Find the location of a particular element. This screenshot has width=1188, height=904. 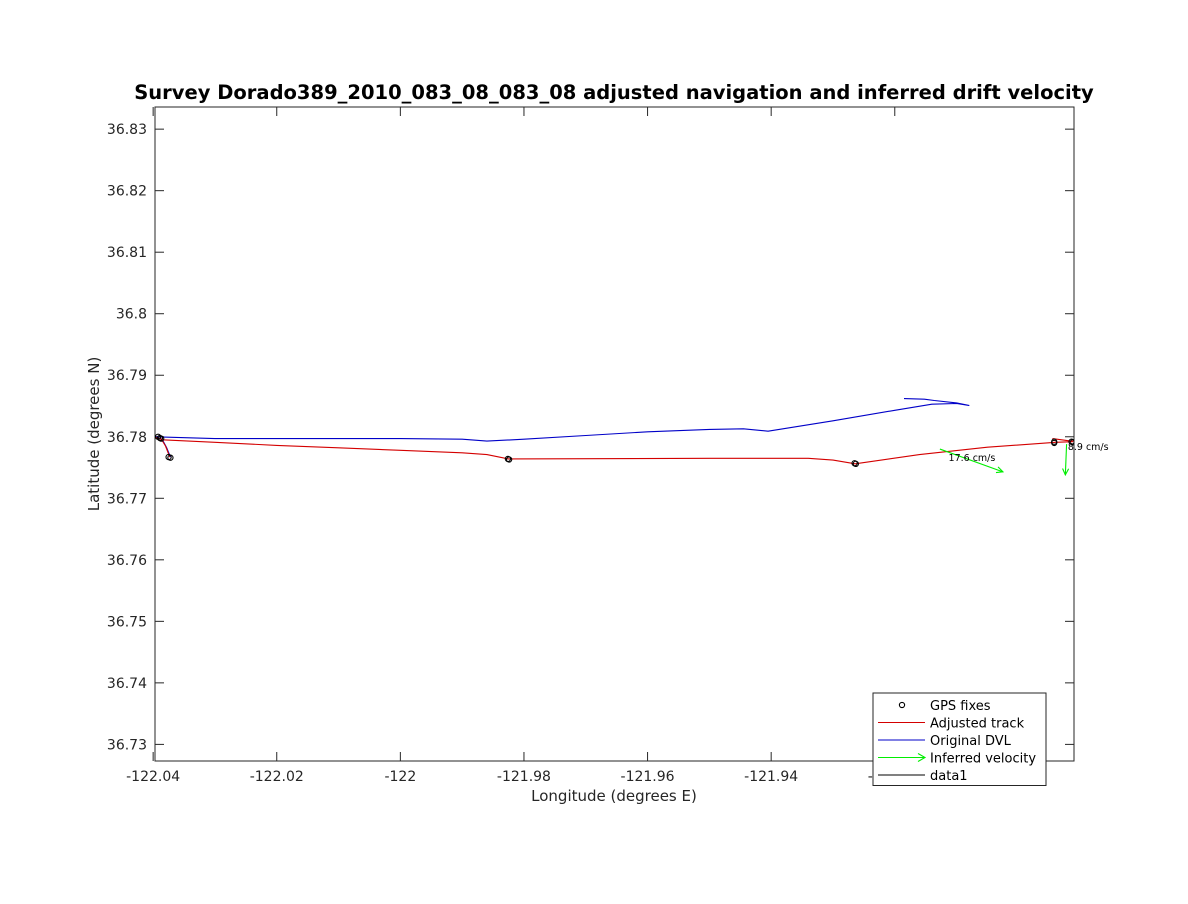

y-axis-label: Latitude (degrees N) is located at coordinates (94, 434).